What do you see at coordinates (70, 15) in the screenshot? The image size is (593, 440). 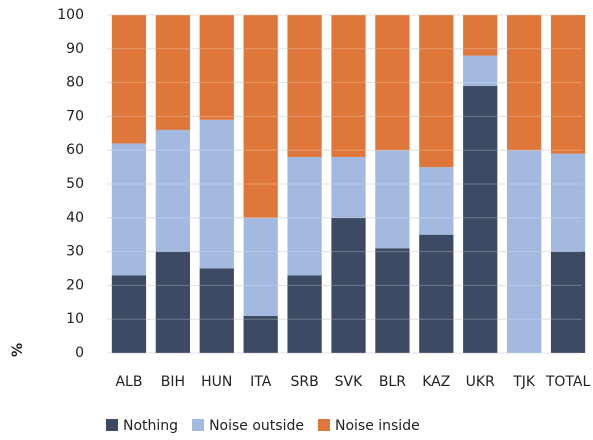 I see `y-tick-label: 100` at bounding box center [70, 15].